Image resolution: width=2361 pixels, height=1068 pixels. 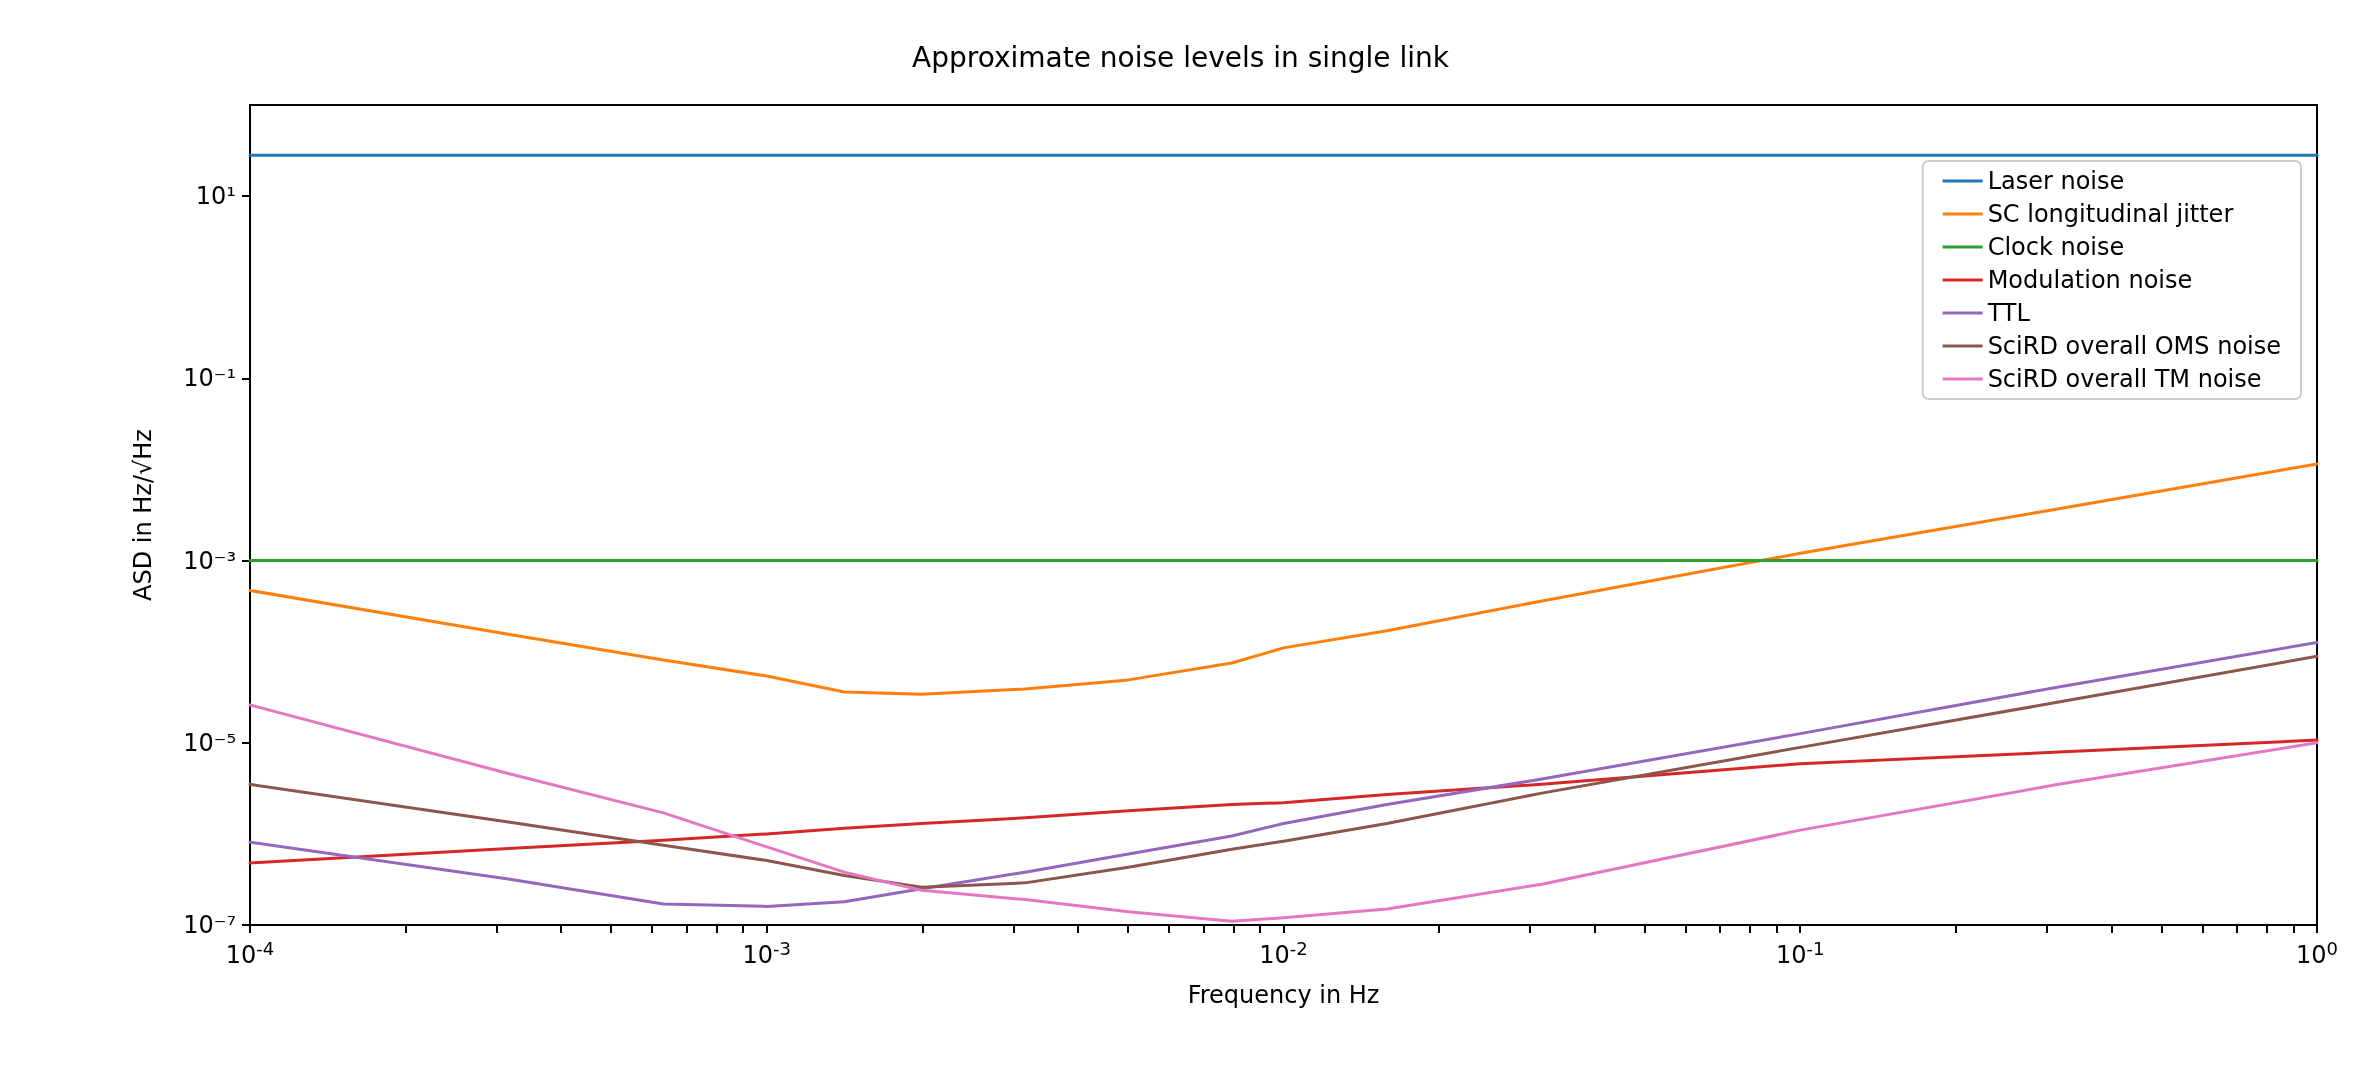 I want to click on y-tick-label: 10⁻¹, so click(x=209, y=378).